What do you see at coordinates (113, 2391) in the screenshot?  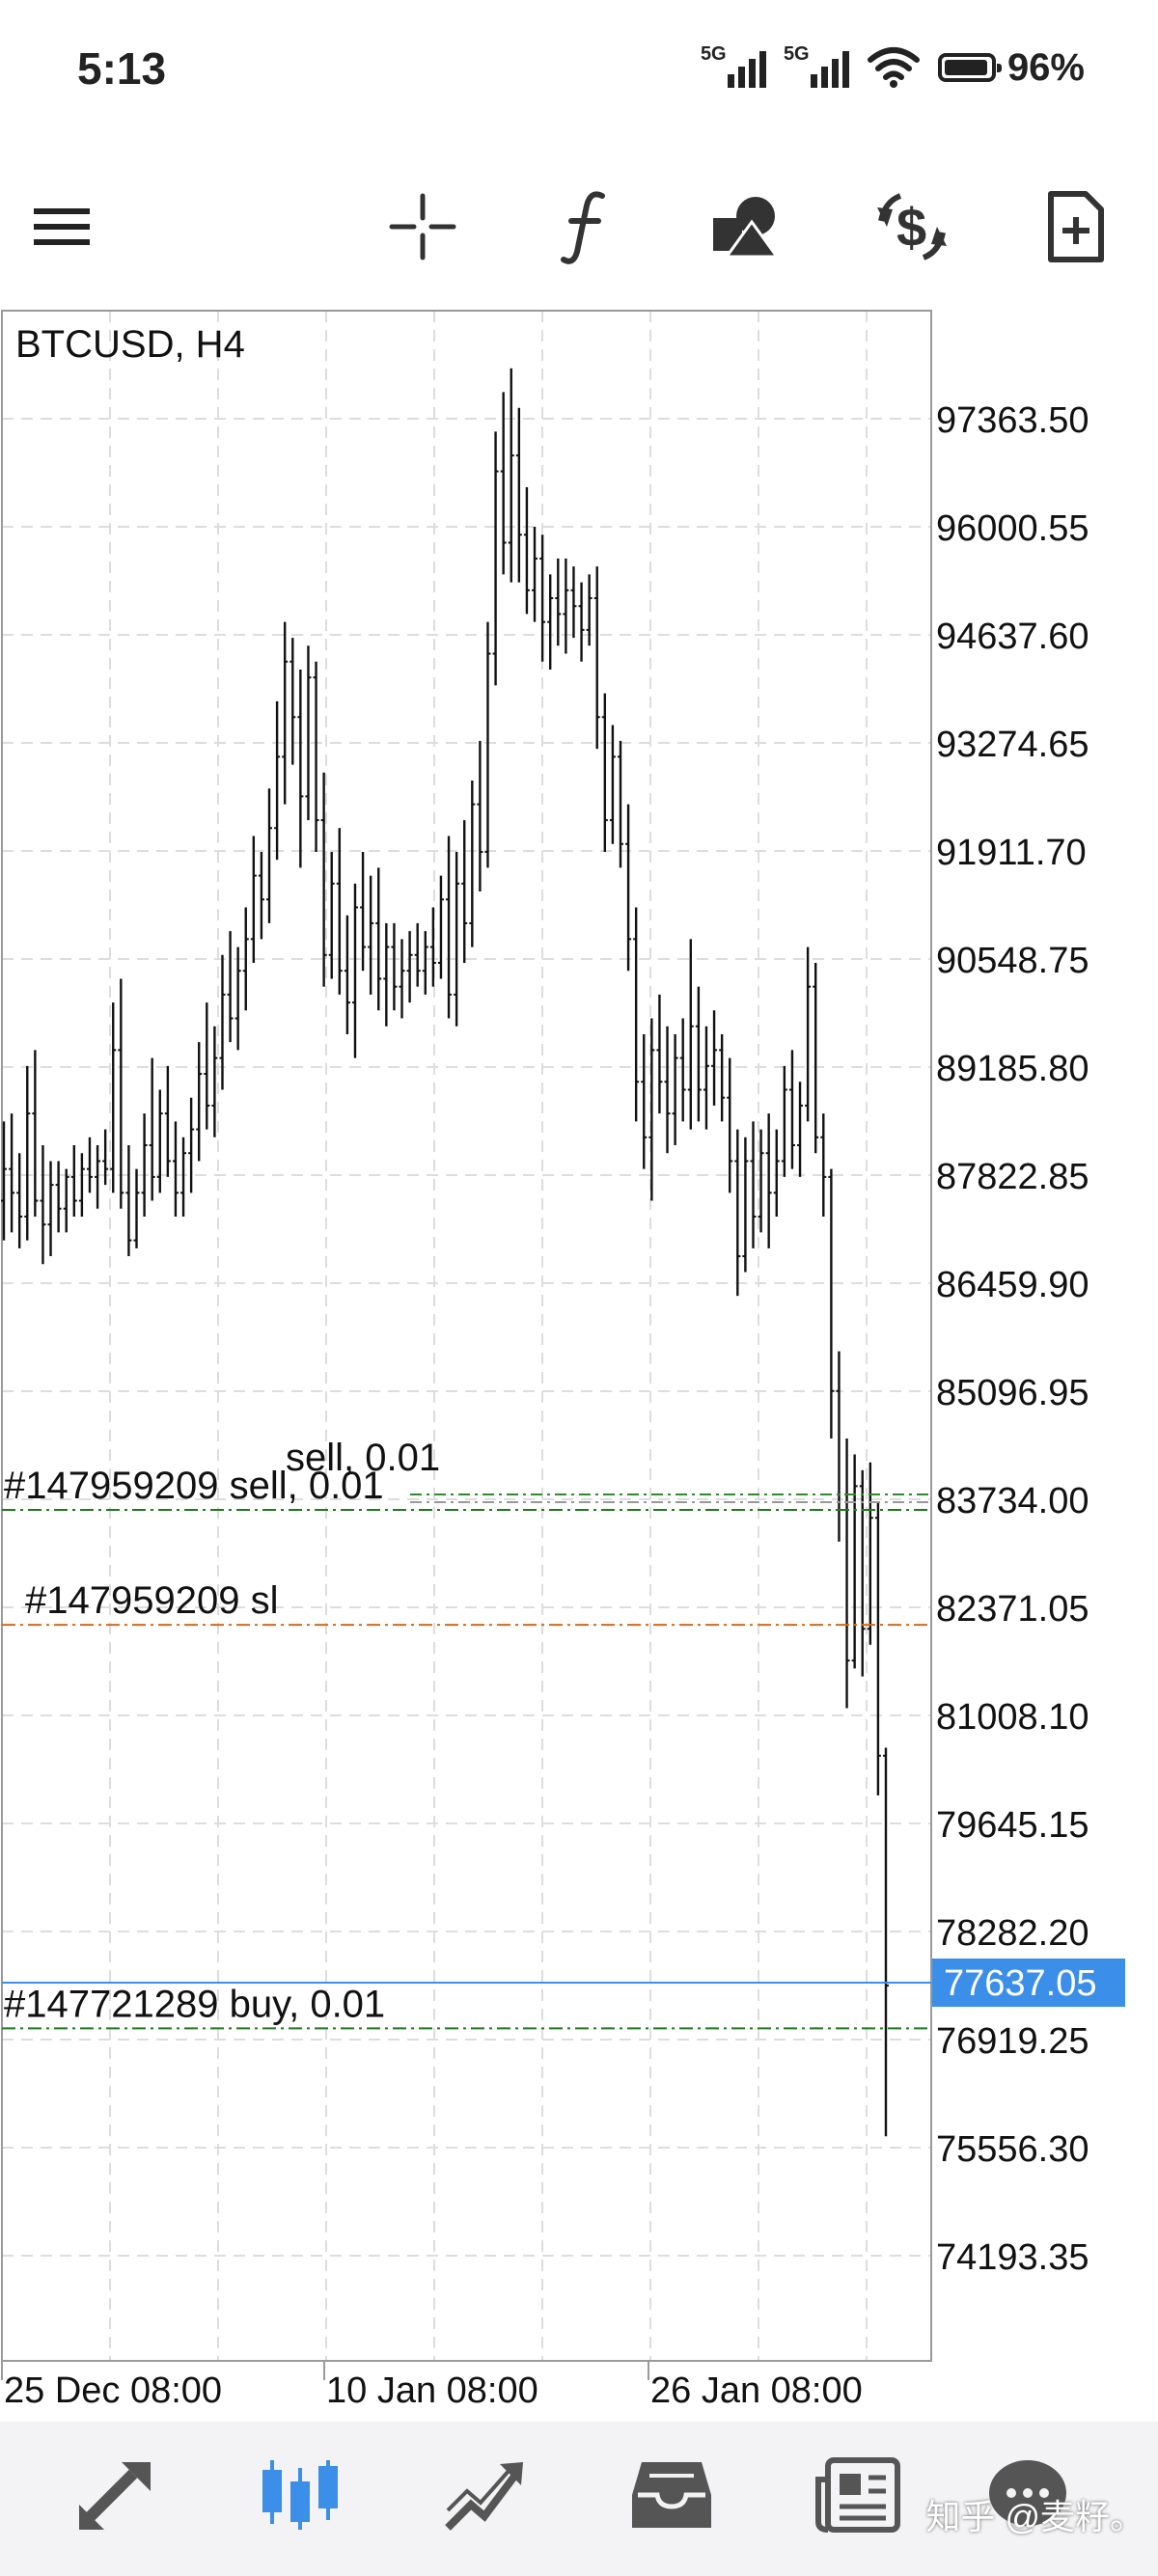 I see `time-tick-label: 25 Dec 08:00` at bounding box center [113, 2391].